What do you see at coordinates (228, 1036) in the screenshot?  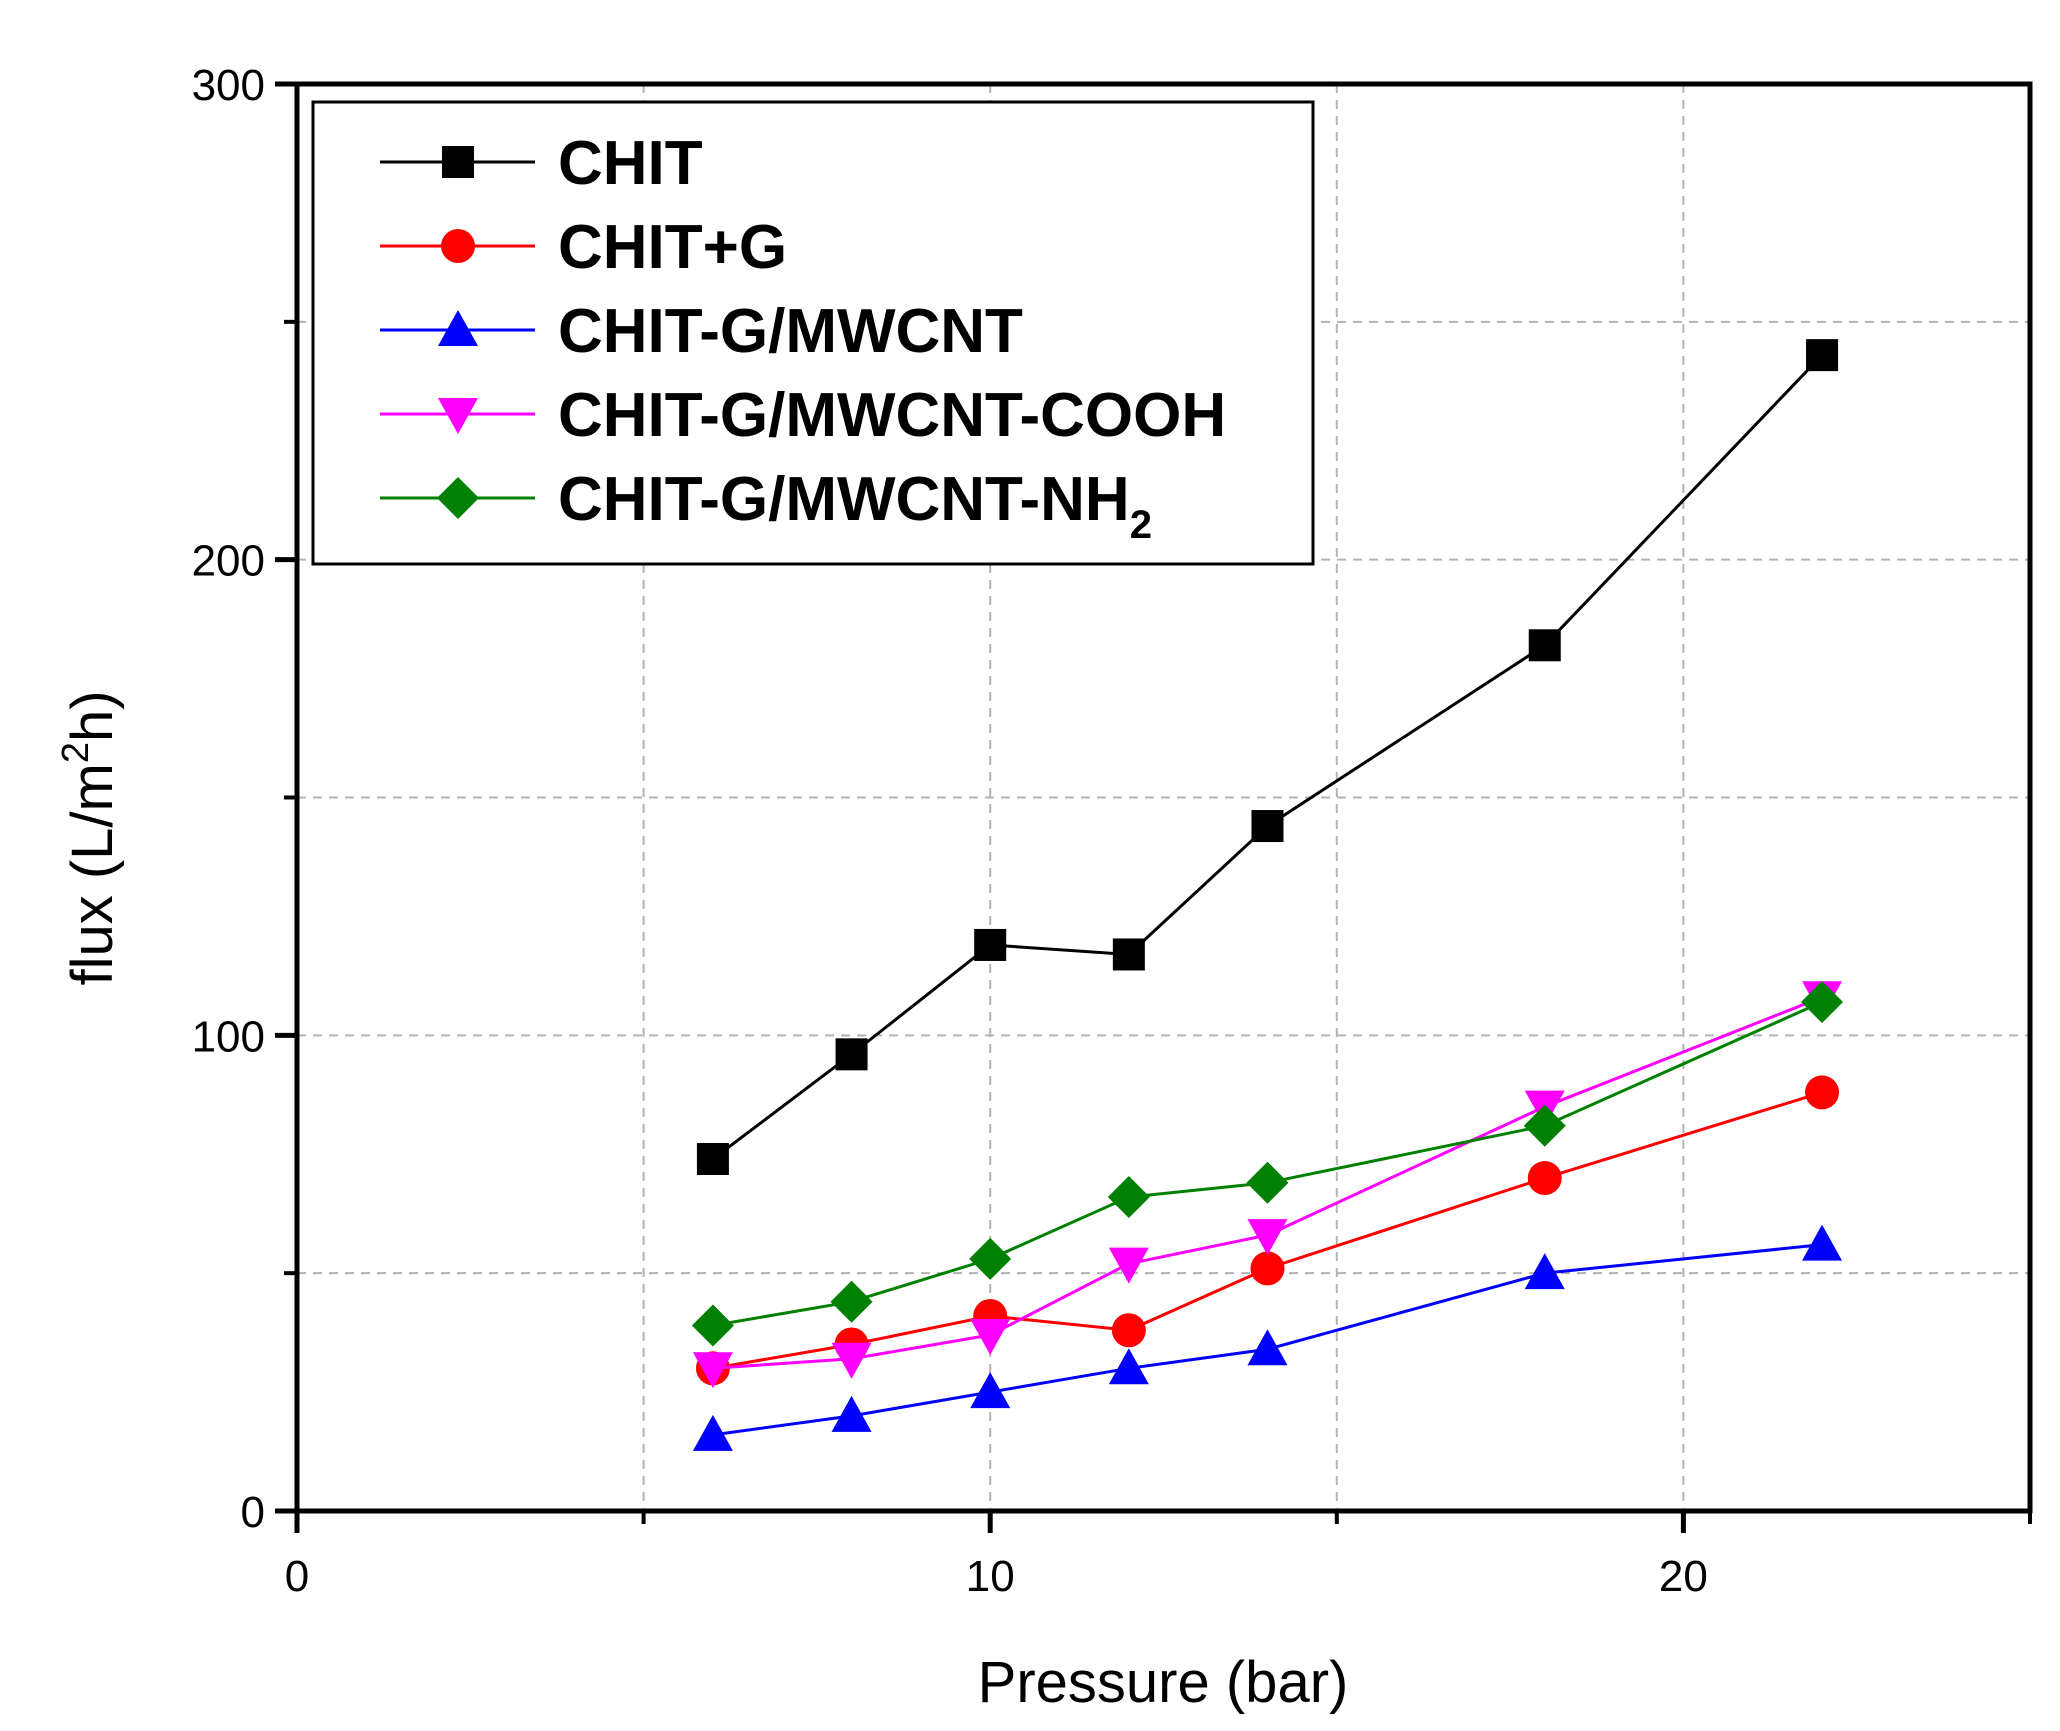 I see `y-tick-label-100: 100` at bounding box center [228, 1036].